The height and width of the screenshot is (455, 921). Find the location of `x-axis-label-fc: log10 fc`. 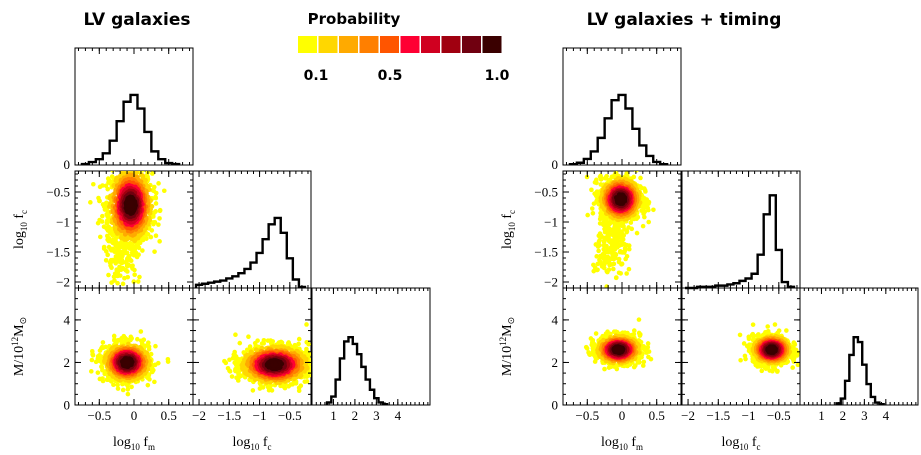

x-axis-label-fc: log10 fc is located at coordinates (251, 443).